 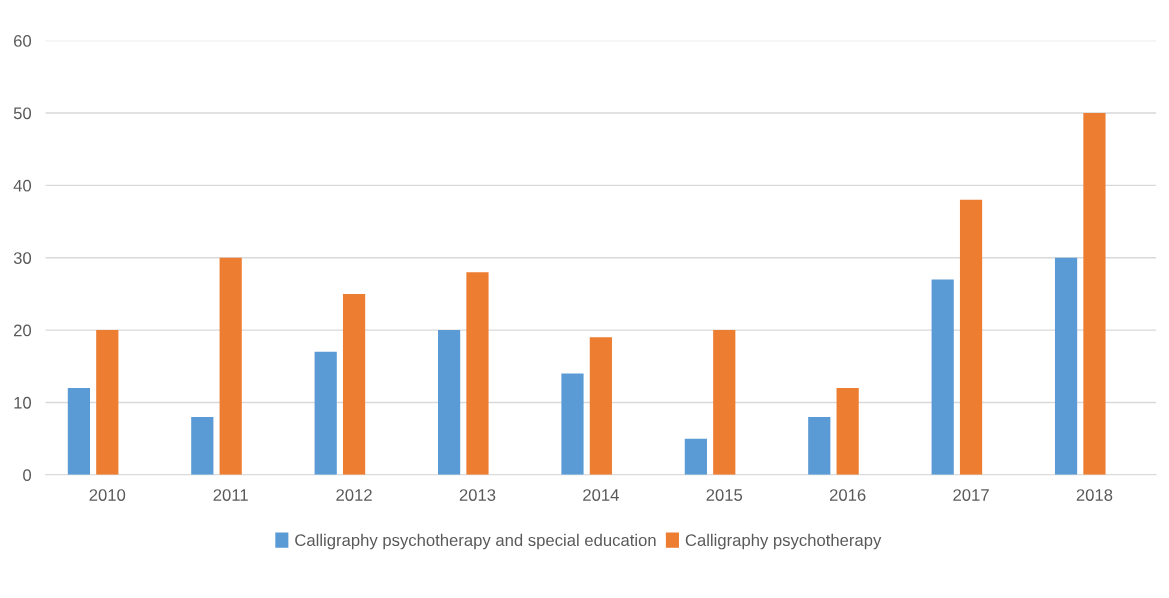 What do you see at coordinates (107, 495) in the screenshot?
I see `x-tick-label: 2010` at bounding box center [107, 495].